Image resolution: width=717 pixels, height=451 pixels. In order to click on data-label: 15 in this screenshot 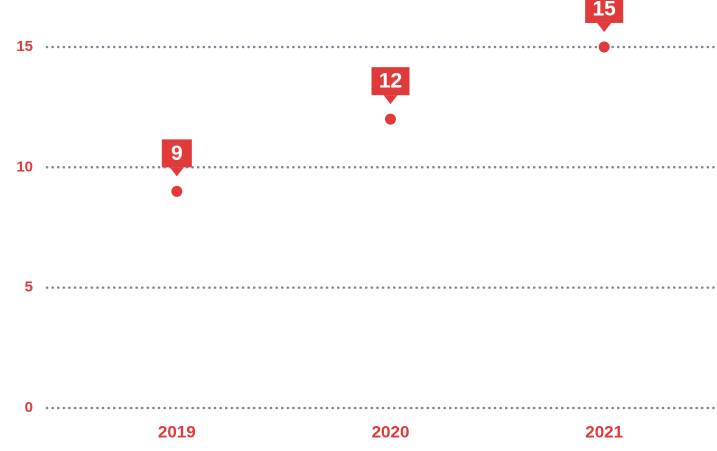, I will do `click(604, 10)`.